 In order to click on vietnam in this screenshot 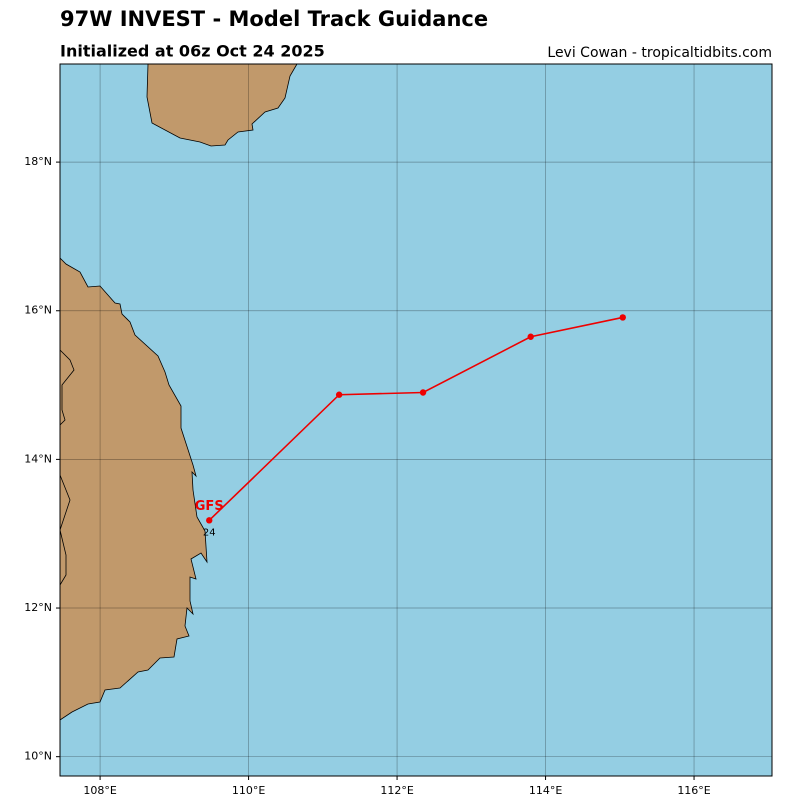, I will do `click(133, 489)`.